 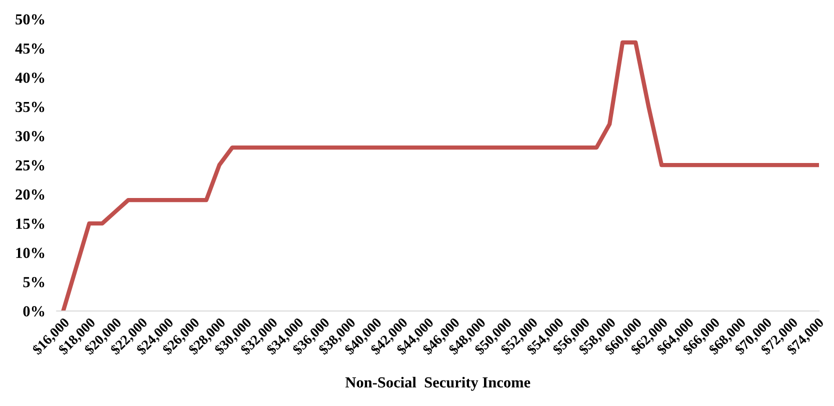 I want to click on y-tick-label: 40%, so click(x=29, y=77).